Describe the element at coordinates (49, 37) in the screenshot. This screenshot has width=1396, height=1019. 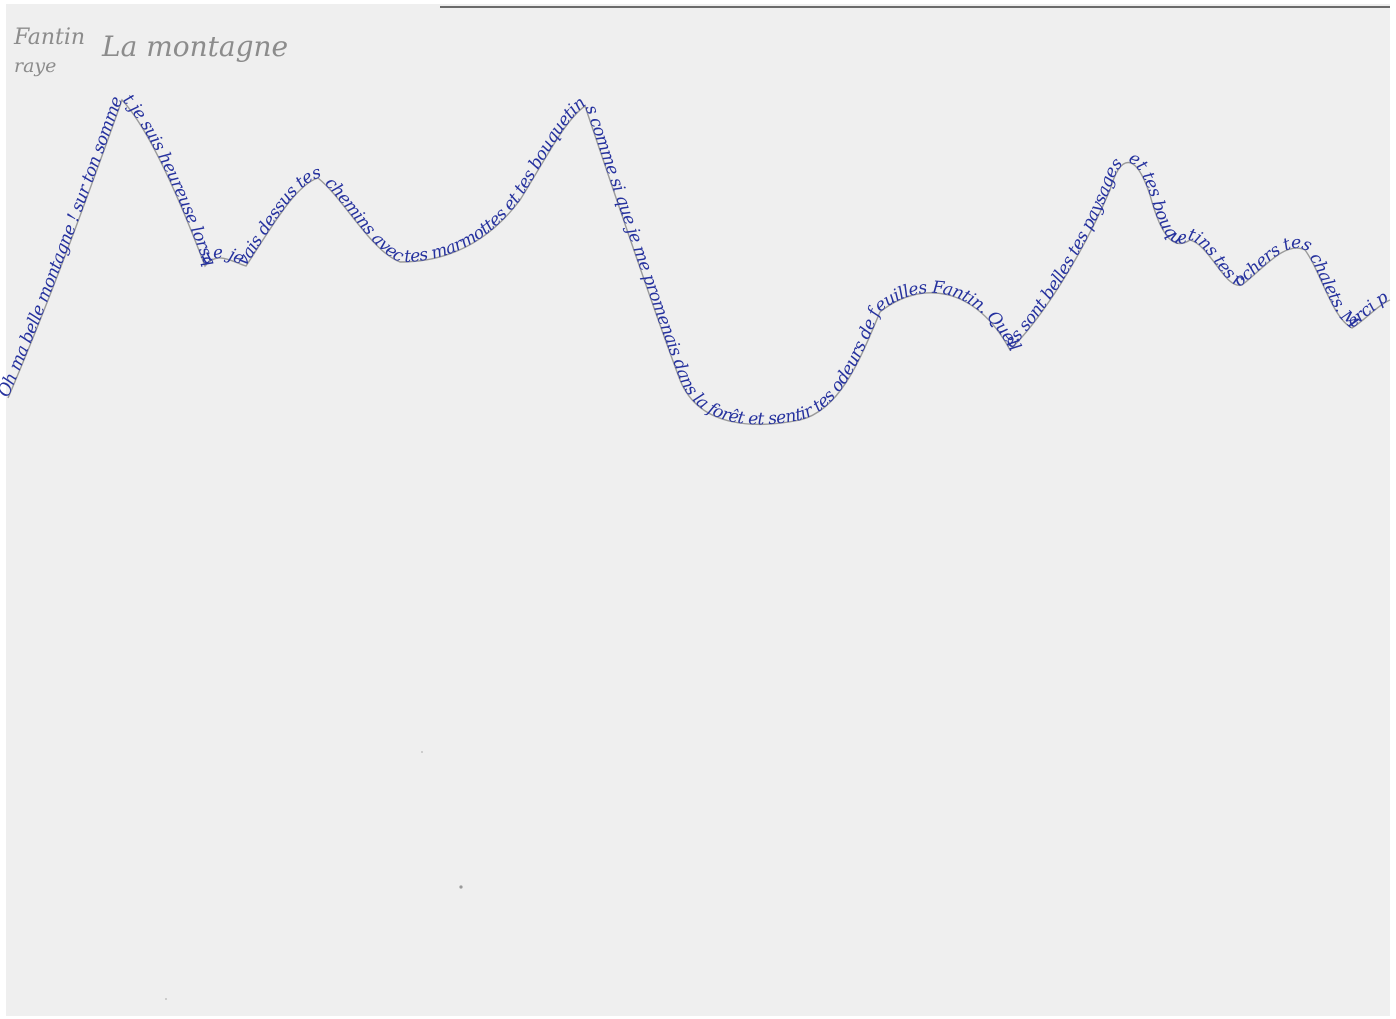
I see `author-first-name: Fantin` at that location.